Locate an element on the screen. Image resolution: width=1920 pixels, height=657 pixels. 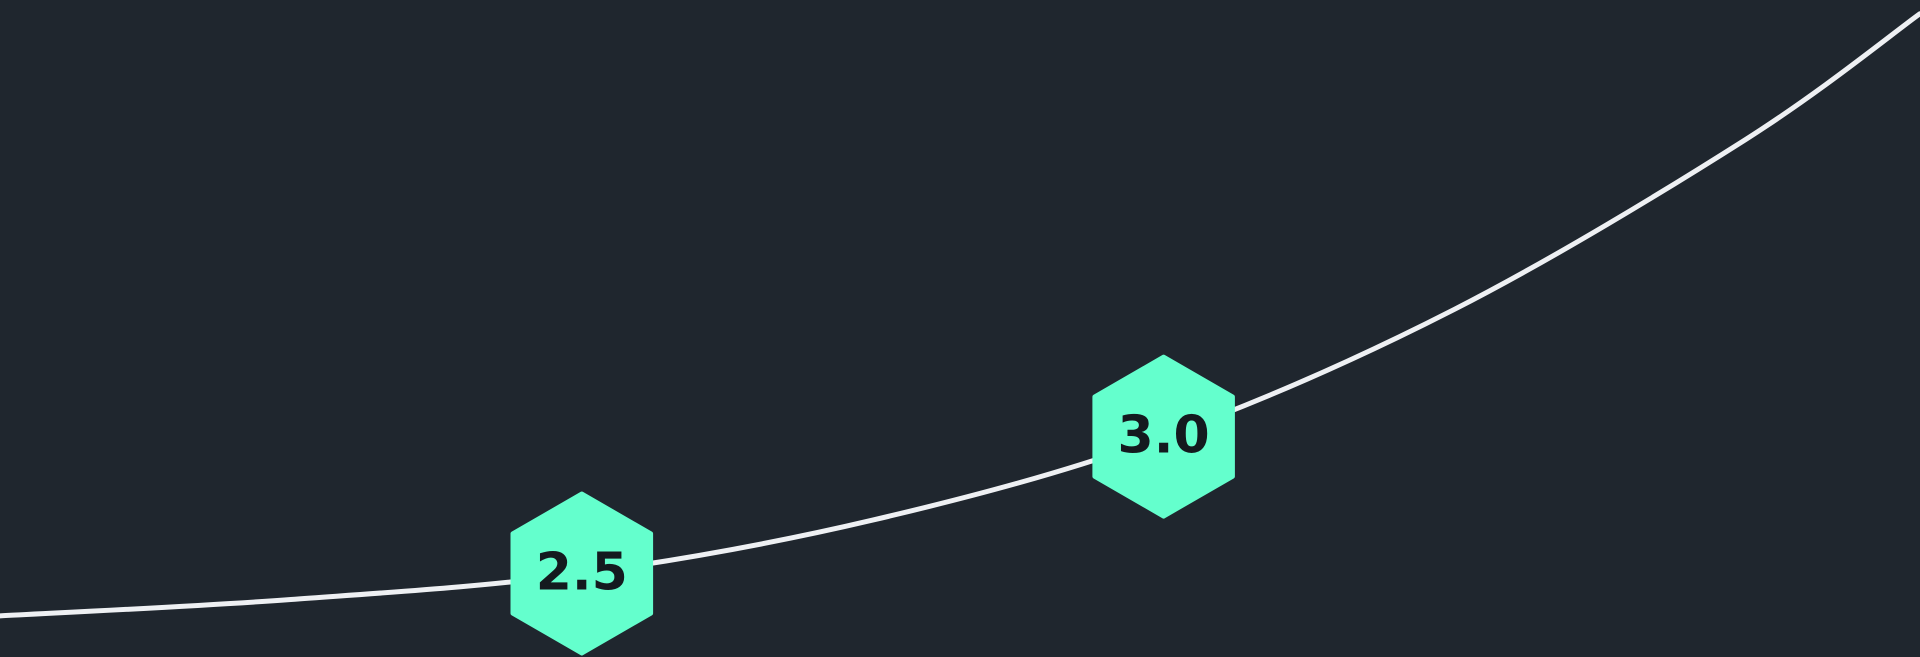
data-point-marker: 2.5 is located at coordinates (582, 573).